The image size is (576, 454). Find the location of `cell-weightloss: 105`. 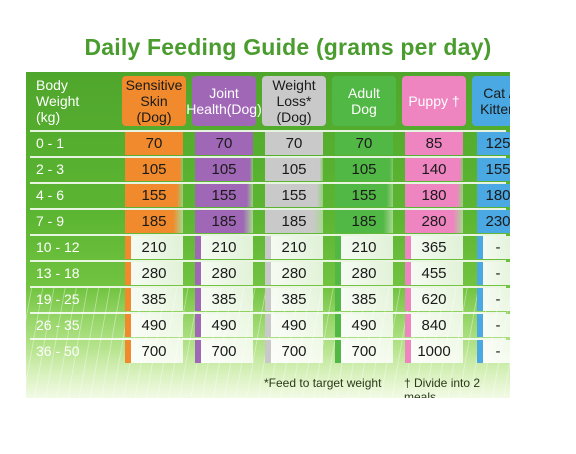

cell-weightloss: 105 is located at coordinates (294, 169).